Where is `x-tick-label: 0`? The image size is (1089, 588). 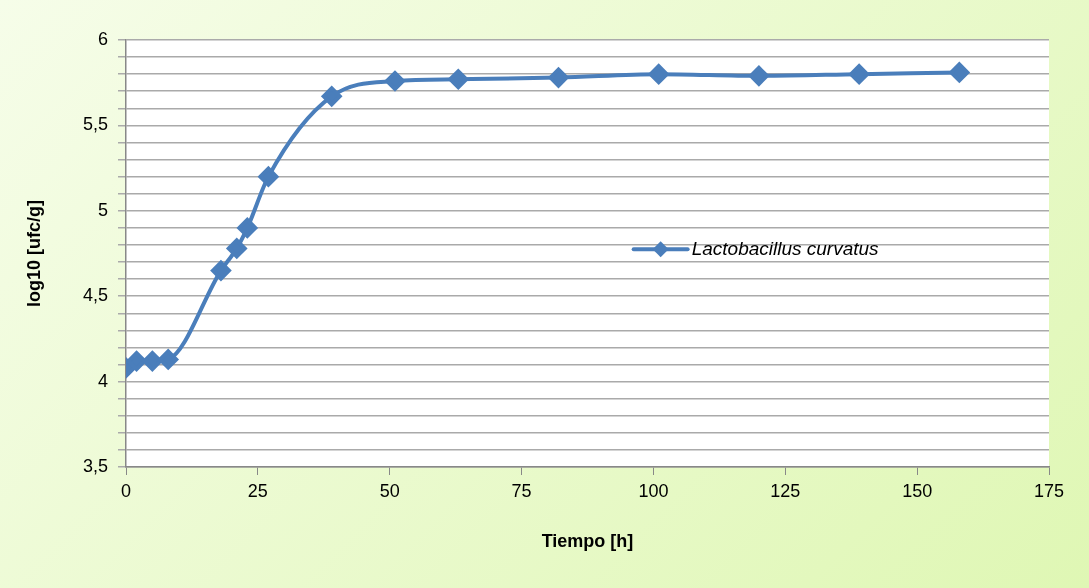
x-tick-label: 0 is located at coordinates (126, 490).